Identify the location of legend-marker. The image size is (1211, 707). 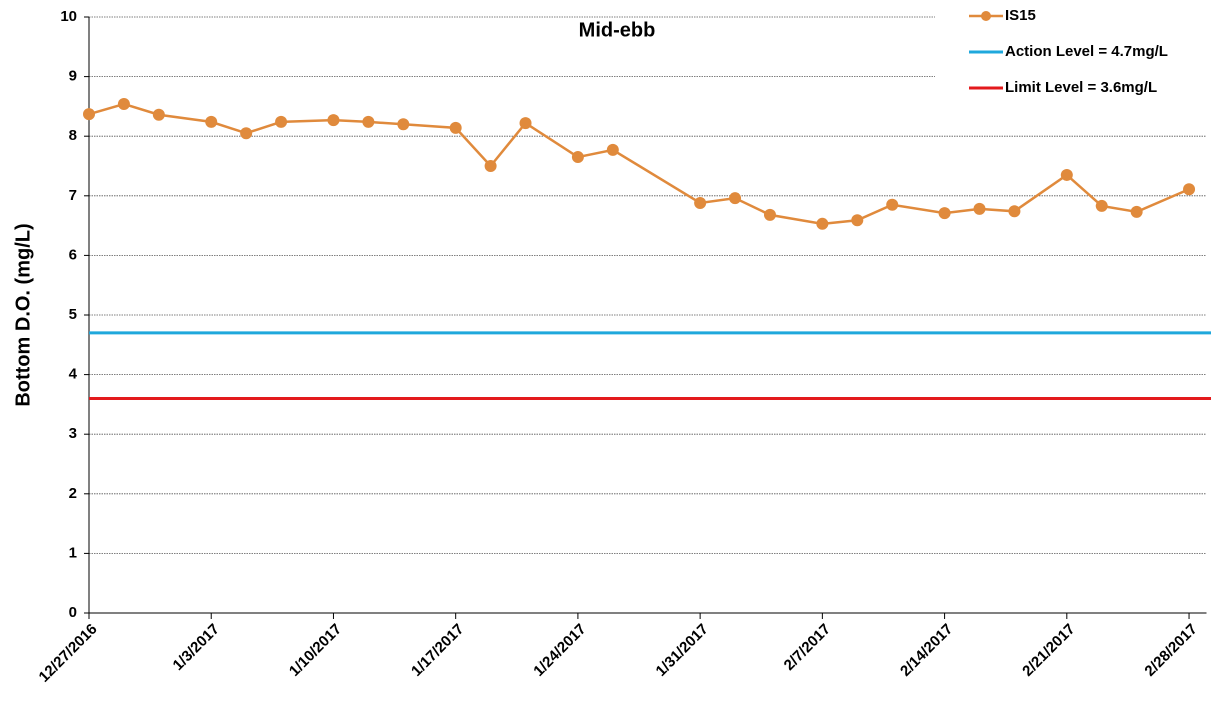
(986, 16).